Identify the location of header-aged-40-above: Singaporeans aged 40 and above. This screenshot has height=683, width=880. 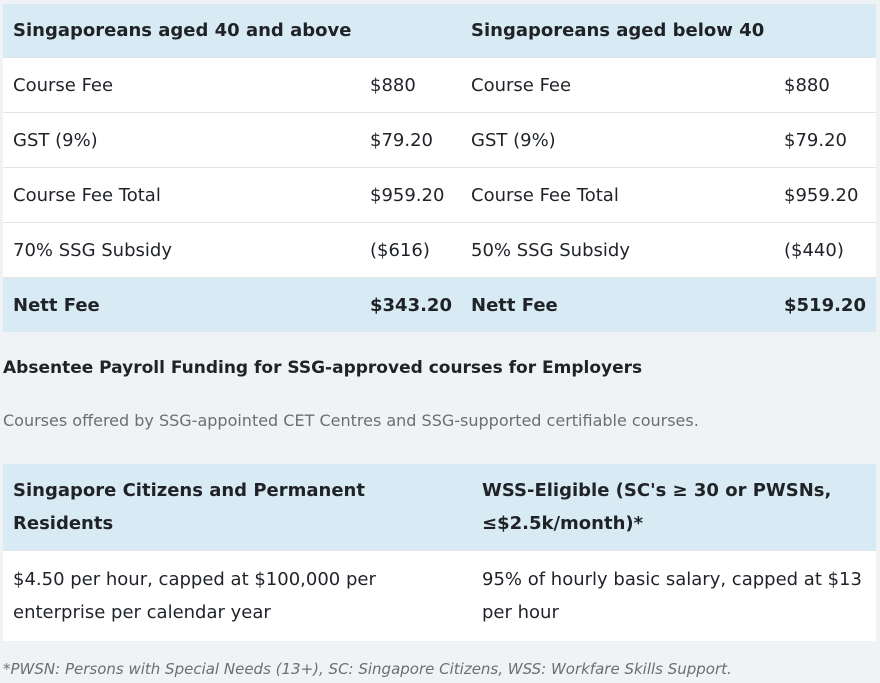
(232, 31).